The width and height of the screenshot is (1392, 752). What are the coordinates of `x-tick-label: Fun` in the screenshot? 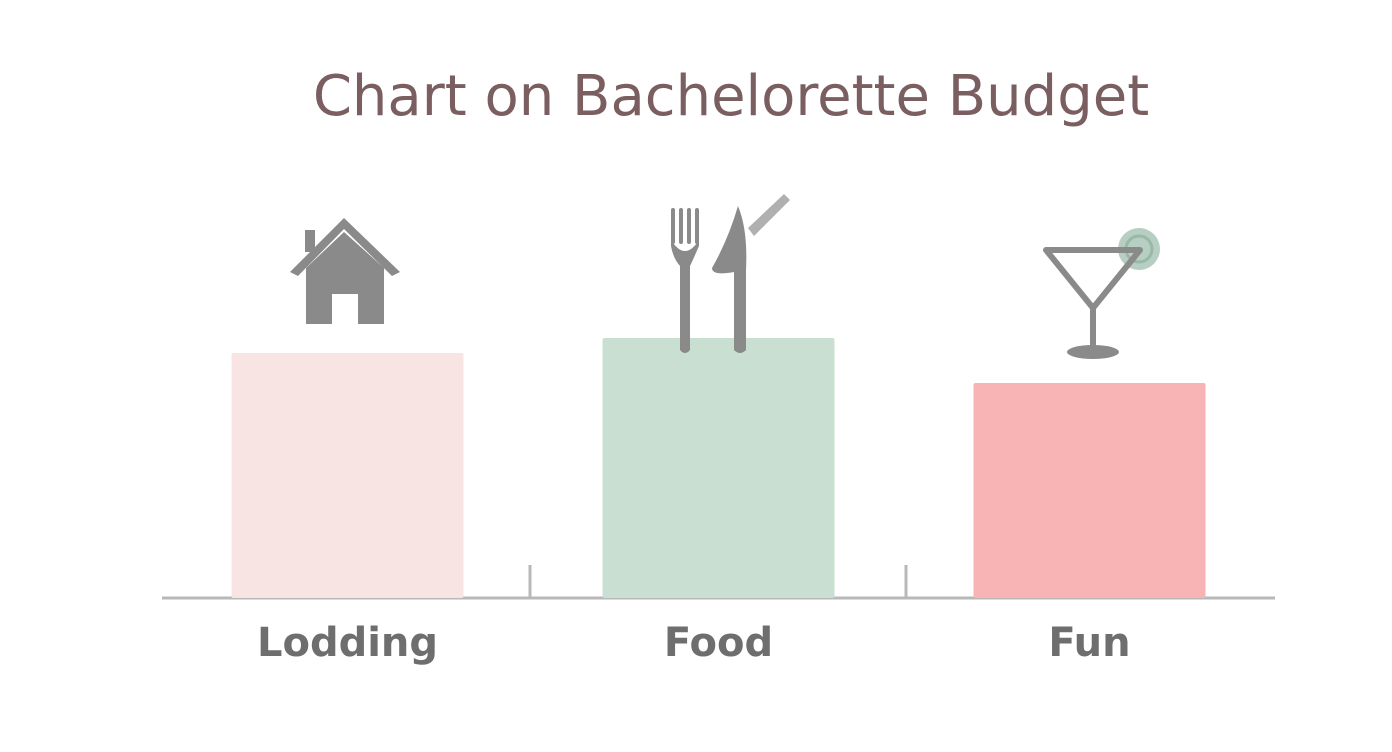 It's located at (1089, 643).